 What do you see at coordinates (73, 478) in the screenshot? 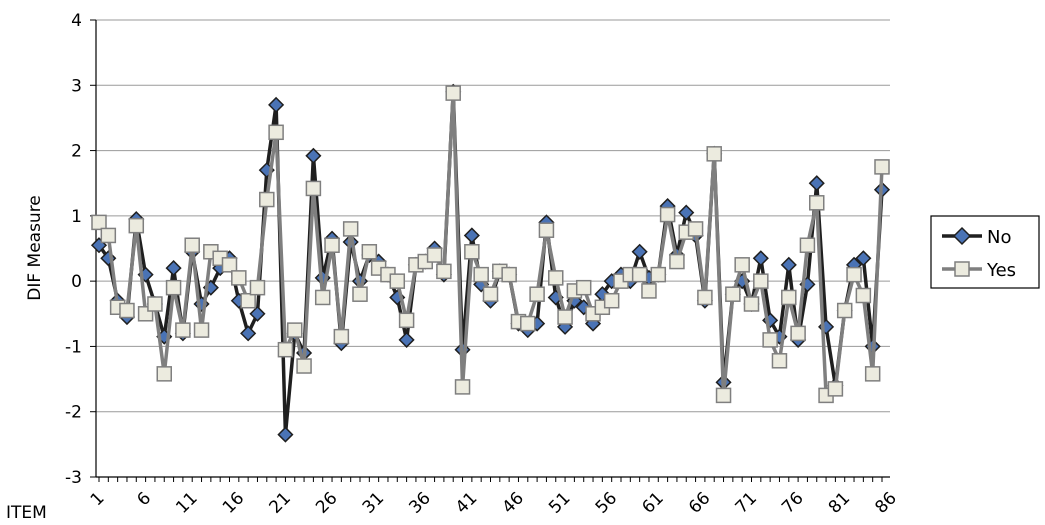
I see `y-tick-label: -3` at bounding box center [73, 478].